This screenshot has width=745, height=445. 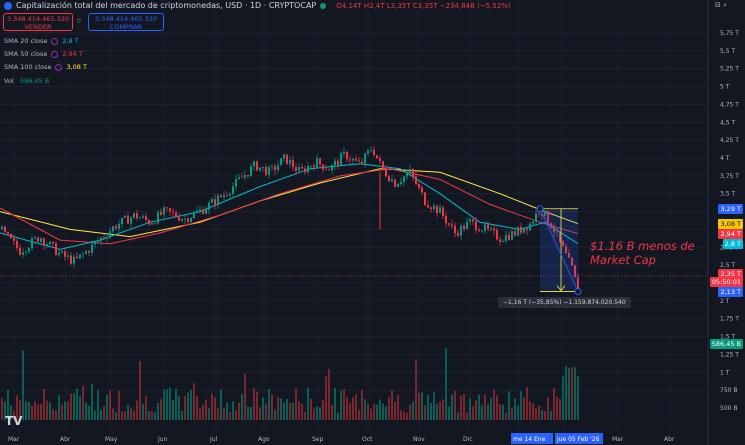 What do you see at coordinates (43, 54) in the screenshot?
I see `indicator-sma50: SMA 50 close 2,94 T` at bounding box center [43, 54].